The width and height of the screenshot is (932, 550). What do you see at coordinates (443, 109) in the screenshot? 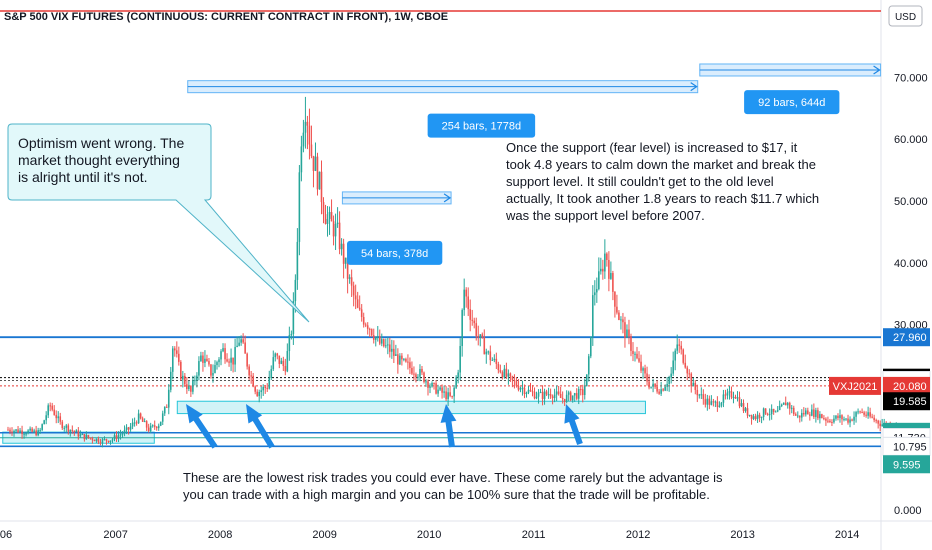
I see `measure-tool: 254 bars, 1778d` at bounding box center [443, 109].